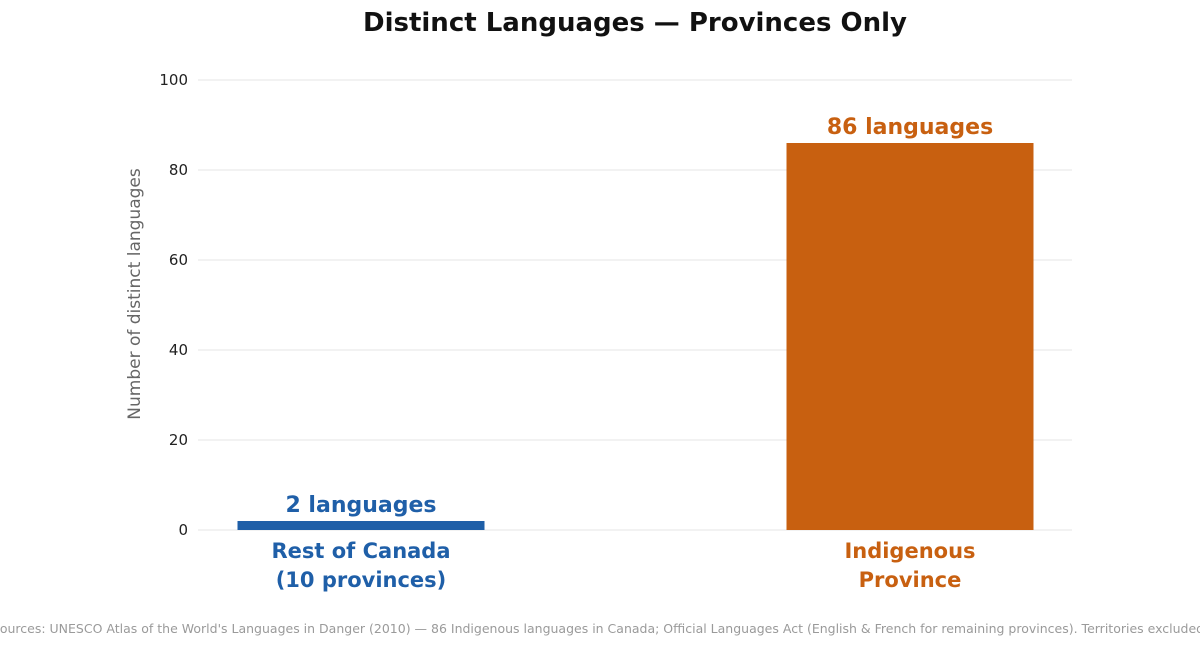 The image size is (1200, 646). What do you see at coordinates (178, 350) in the screenshot?
I see `y-tick-label: 40` at bounding box center [178, 350].